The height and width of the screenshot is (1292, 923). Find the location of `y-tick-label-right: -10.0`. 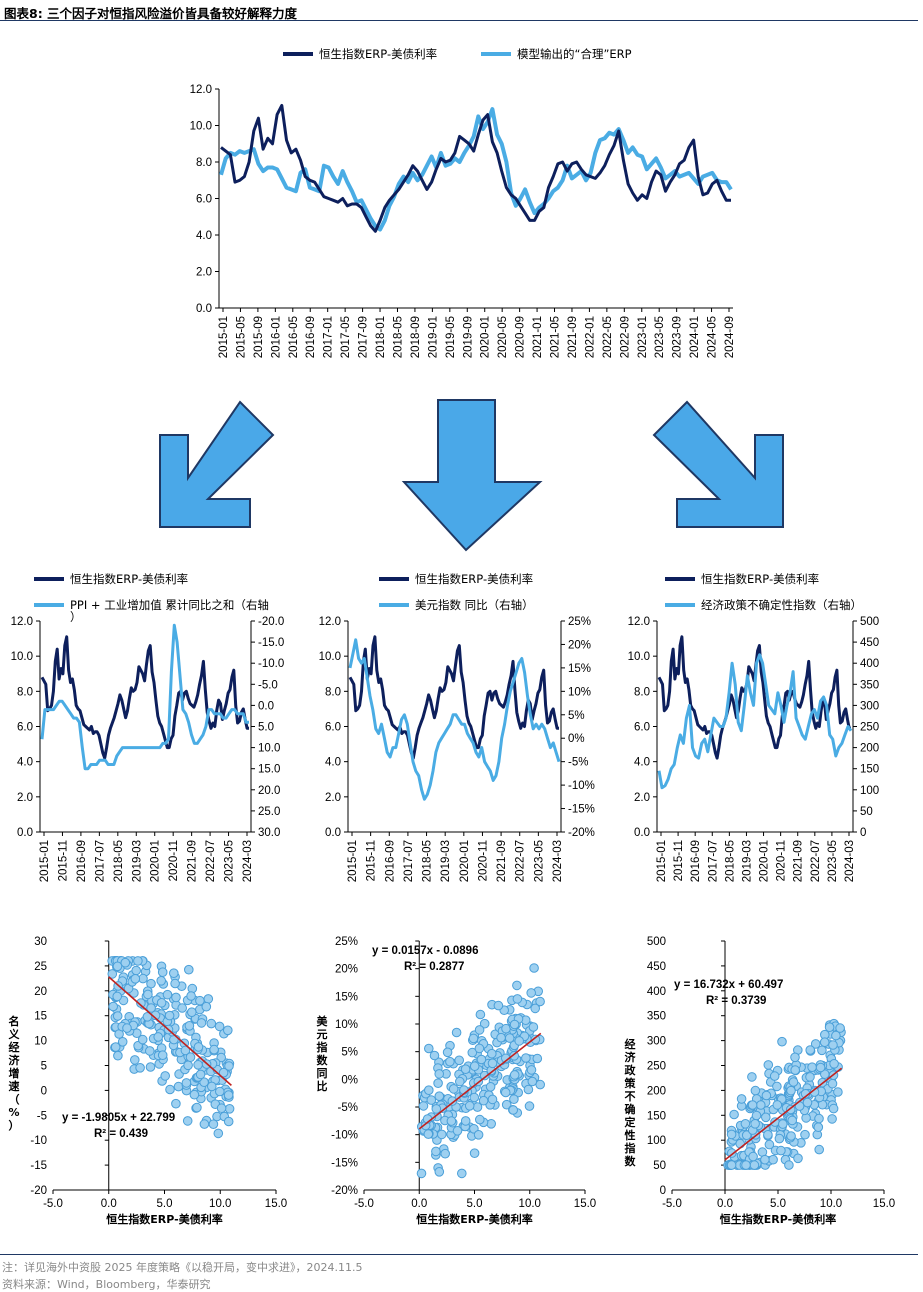

y-tick-label-right: -10.0 is located at coordinates (271, 664).